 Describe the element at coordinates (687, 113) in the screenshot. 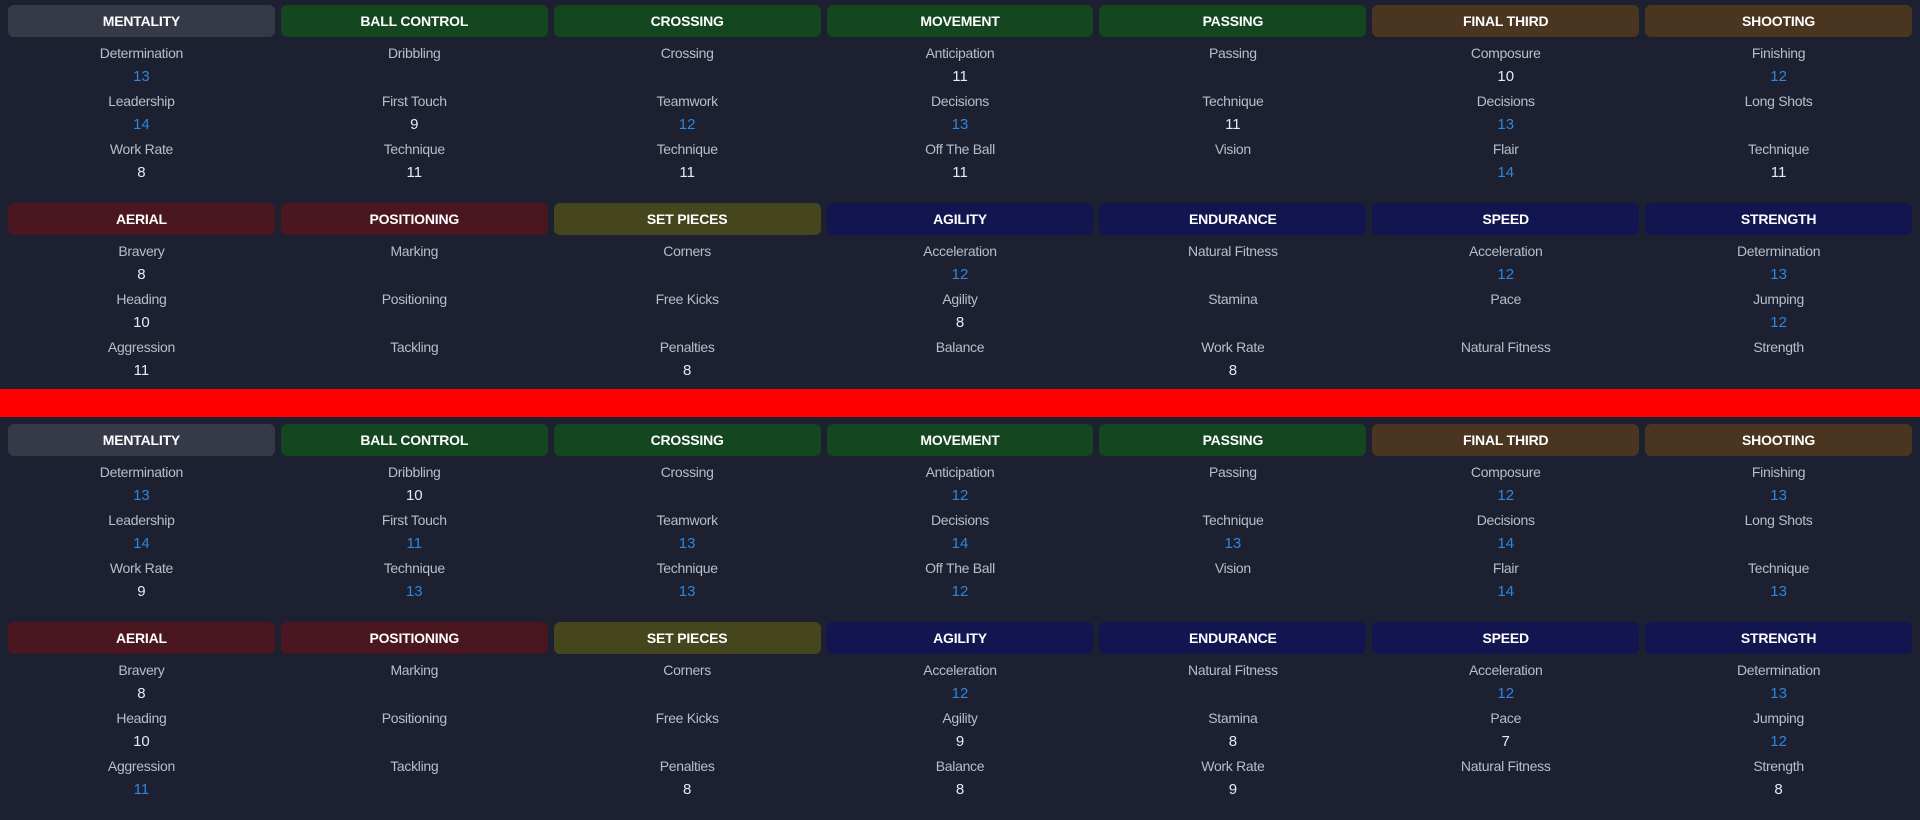

I see `attribute-item: Teamwork 12` at that location.